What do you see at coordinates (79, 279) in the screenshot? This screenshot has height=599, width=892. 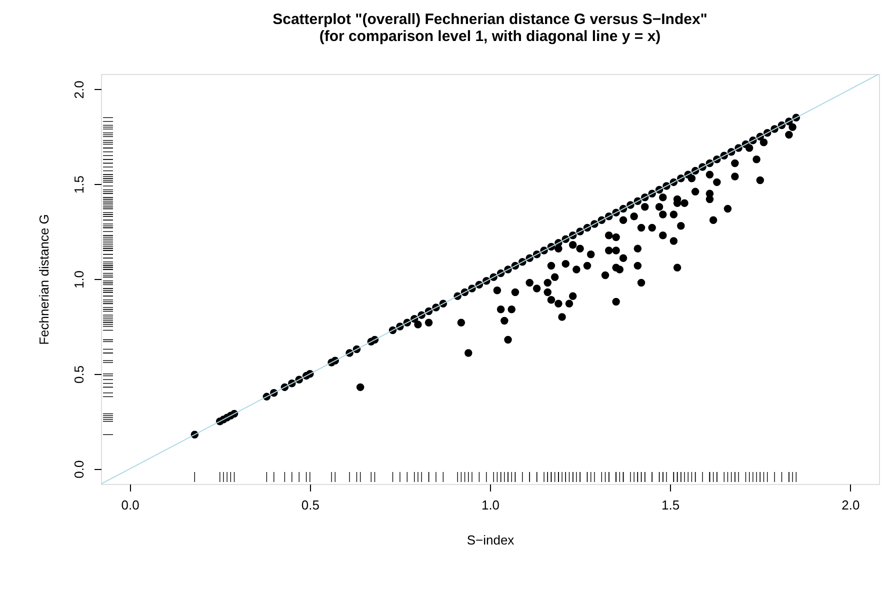 I see `y-tick-label: 1.0` at bounding box center [79, 279].